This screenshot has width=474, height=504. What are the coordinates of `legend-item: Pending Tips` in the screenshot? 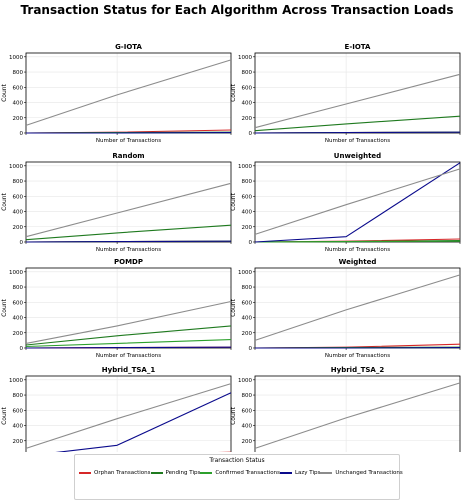 It's located at (175, 473).